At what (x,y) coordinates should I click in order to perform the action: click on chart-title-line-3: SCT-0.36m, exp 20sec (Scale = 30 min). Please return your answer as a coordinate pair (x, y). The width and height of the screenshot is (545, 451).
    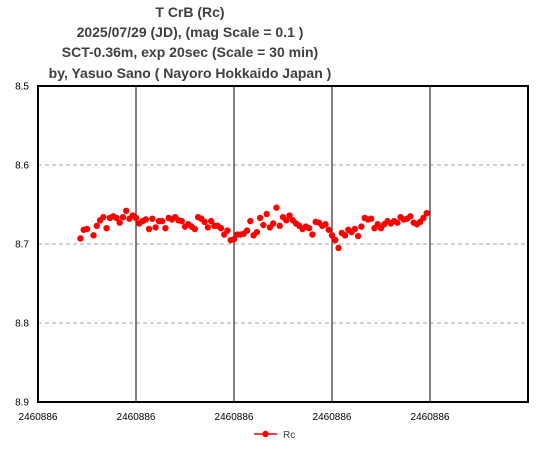
    Looking at the image, I should click on (190, 52).